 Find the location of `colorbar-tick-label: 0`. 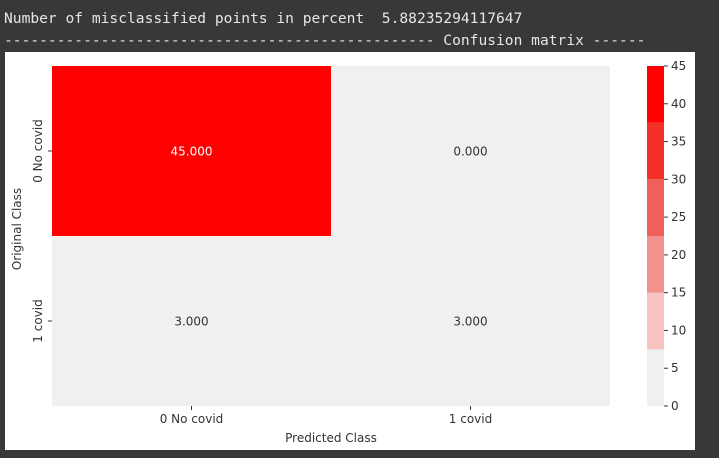

colorbar-tick-label: 0 is located at coordinates (675, 406).